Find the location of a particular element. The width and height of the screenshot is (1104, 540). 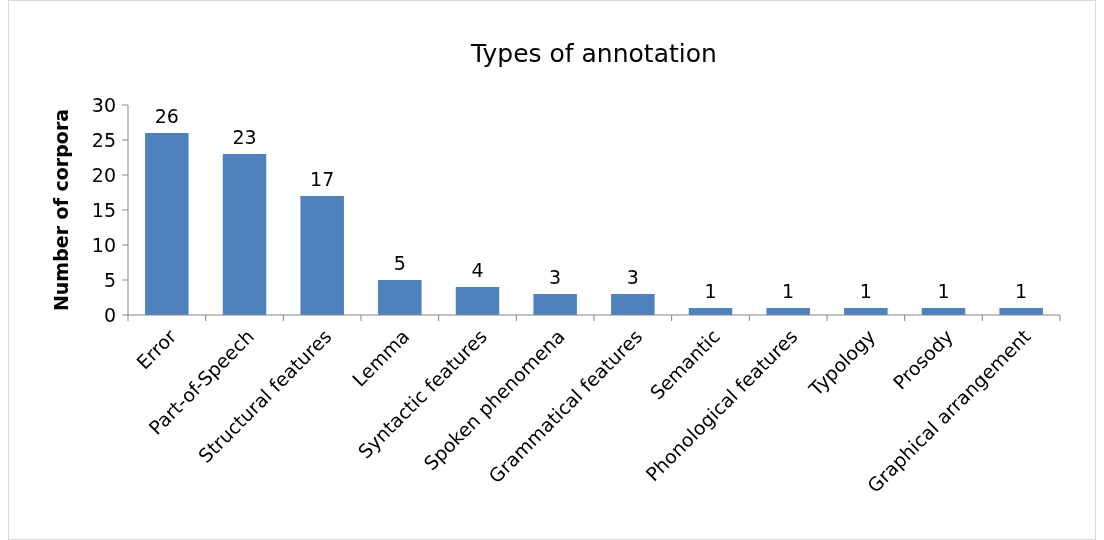

data-label: 5 is located at coordinates (399, 263).